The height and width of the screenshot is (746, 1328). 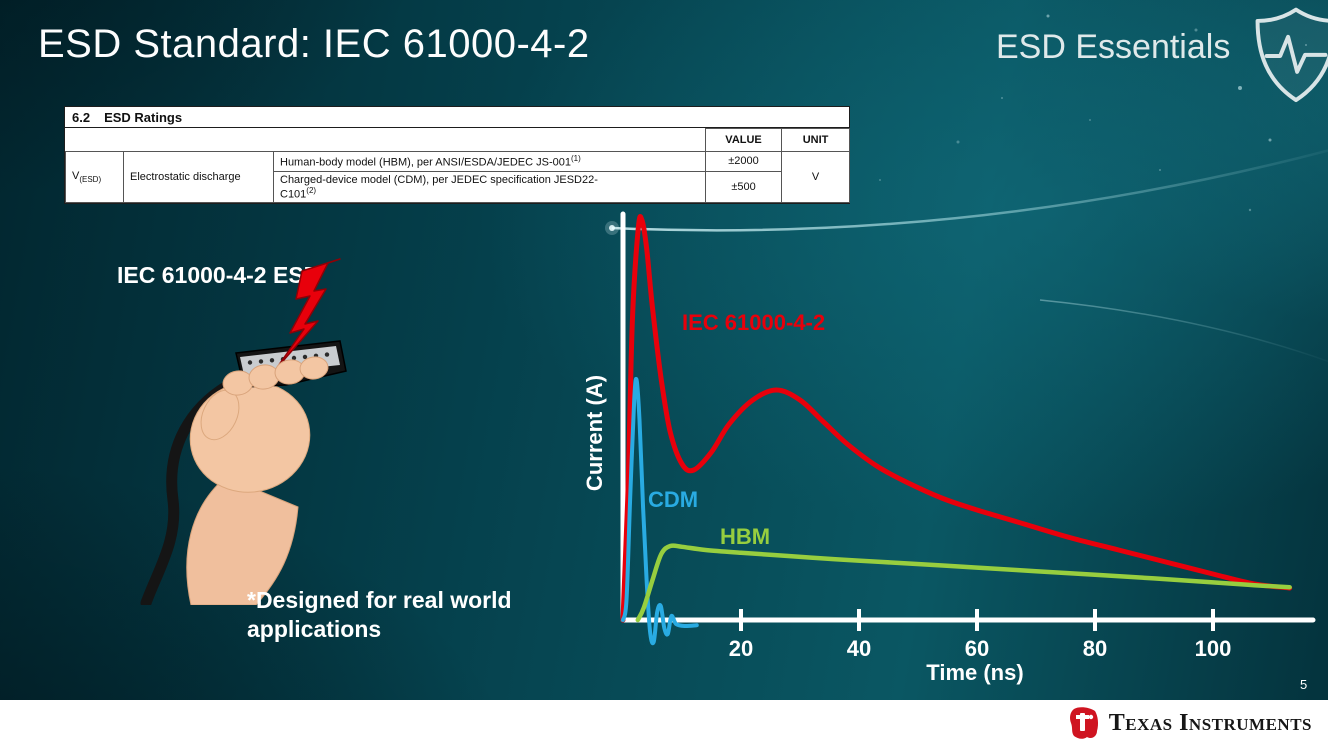 What do you see at coordinates (741, 648) in the screenshot?
I see `x-tick-label: 20` at bounding box center [741, 648].